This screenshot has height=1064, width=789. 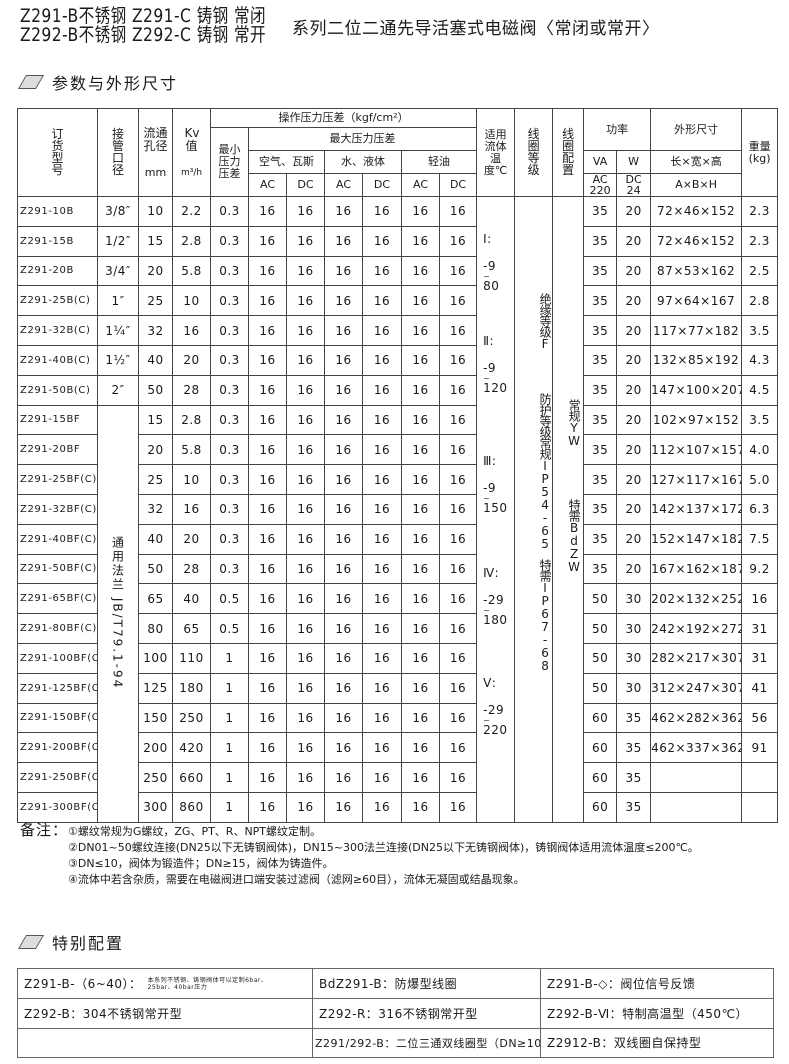 What do you see at coordinates (760, 539) in the screenshot?
I see `cell-weight: 7.5` at bounding box center [760, 539].